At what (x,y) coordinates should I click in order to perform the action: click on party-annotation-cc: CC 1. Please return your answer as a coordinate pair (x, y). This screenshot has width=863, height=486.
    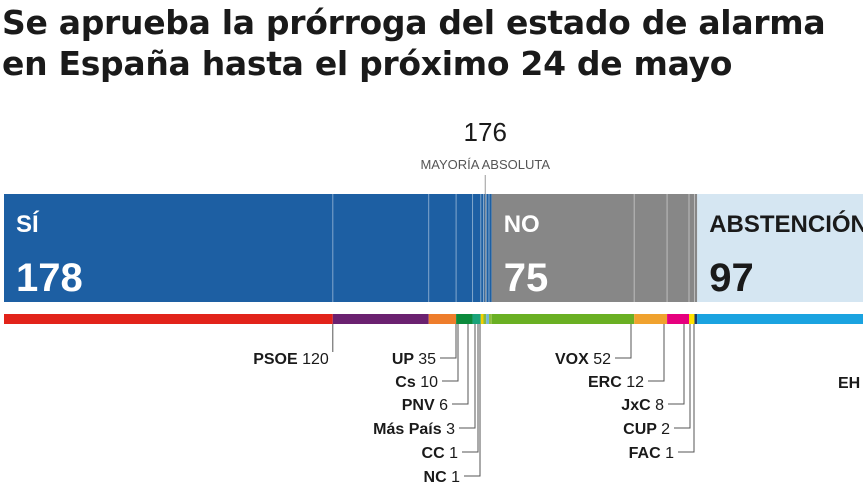
    Looking at the image, I should click on (450, 393).